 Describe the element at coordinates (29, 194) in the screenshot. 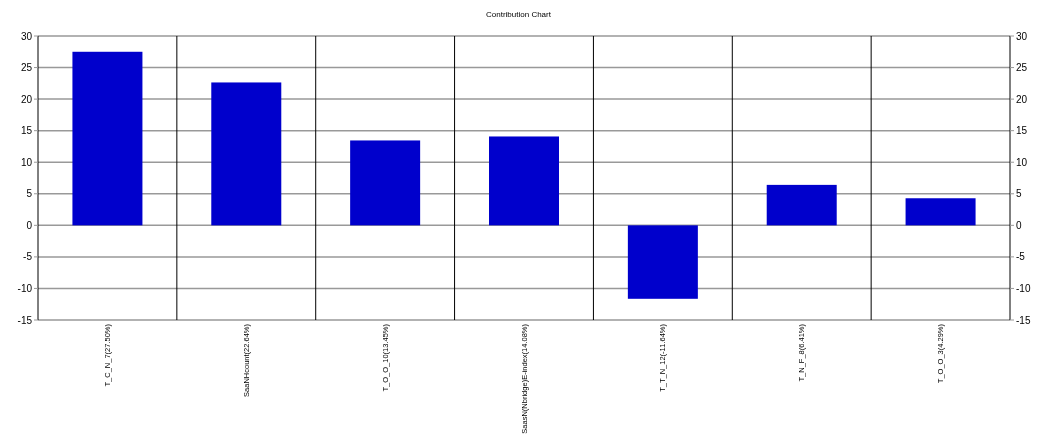

I see `y-tick-label: 5` at that location.